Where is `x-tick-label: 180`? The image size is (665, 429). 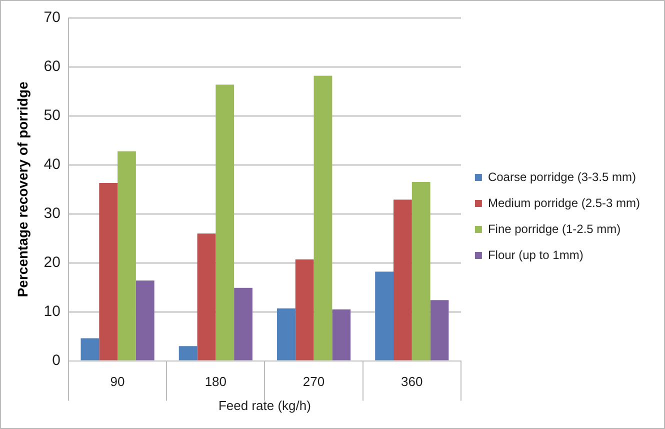 x-tick-label: 180 is located at coordinates (215, 382).